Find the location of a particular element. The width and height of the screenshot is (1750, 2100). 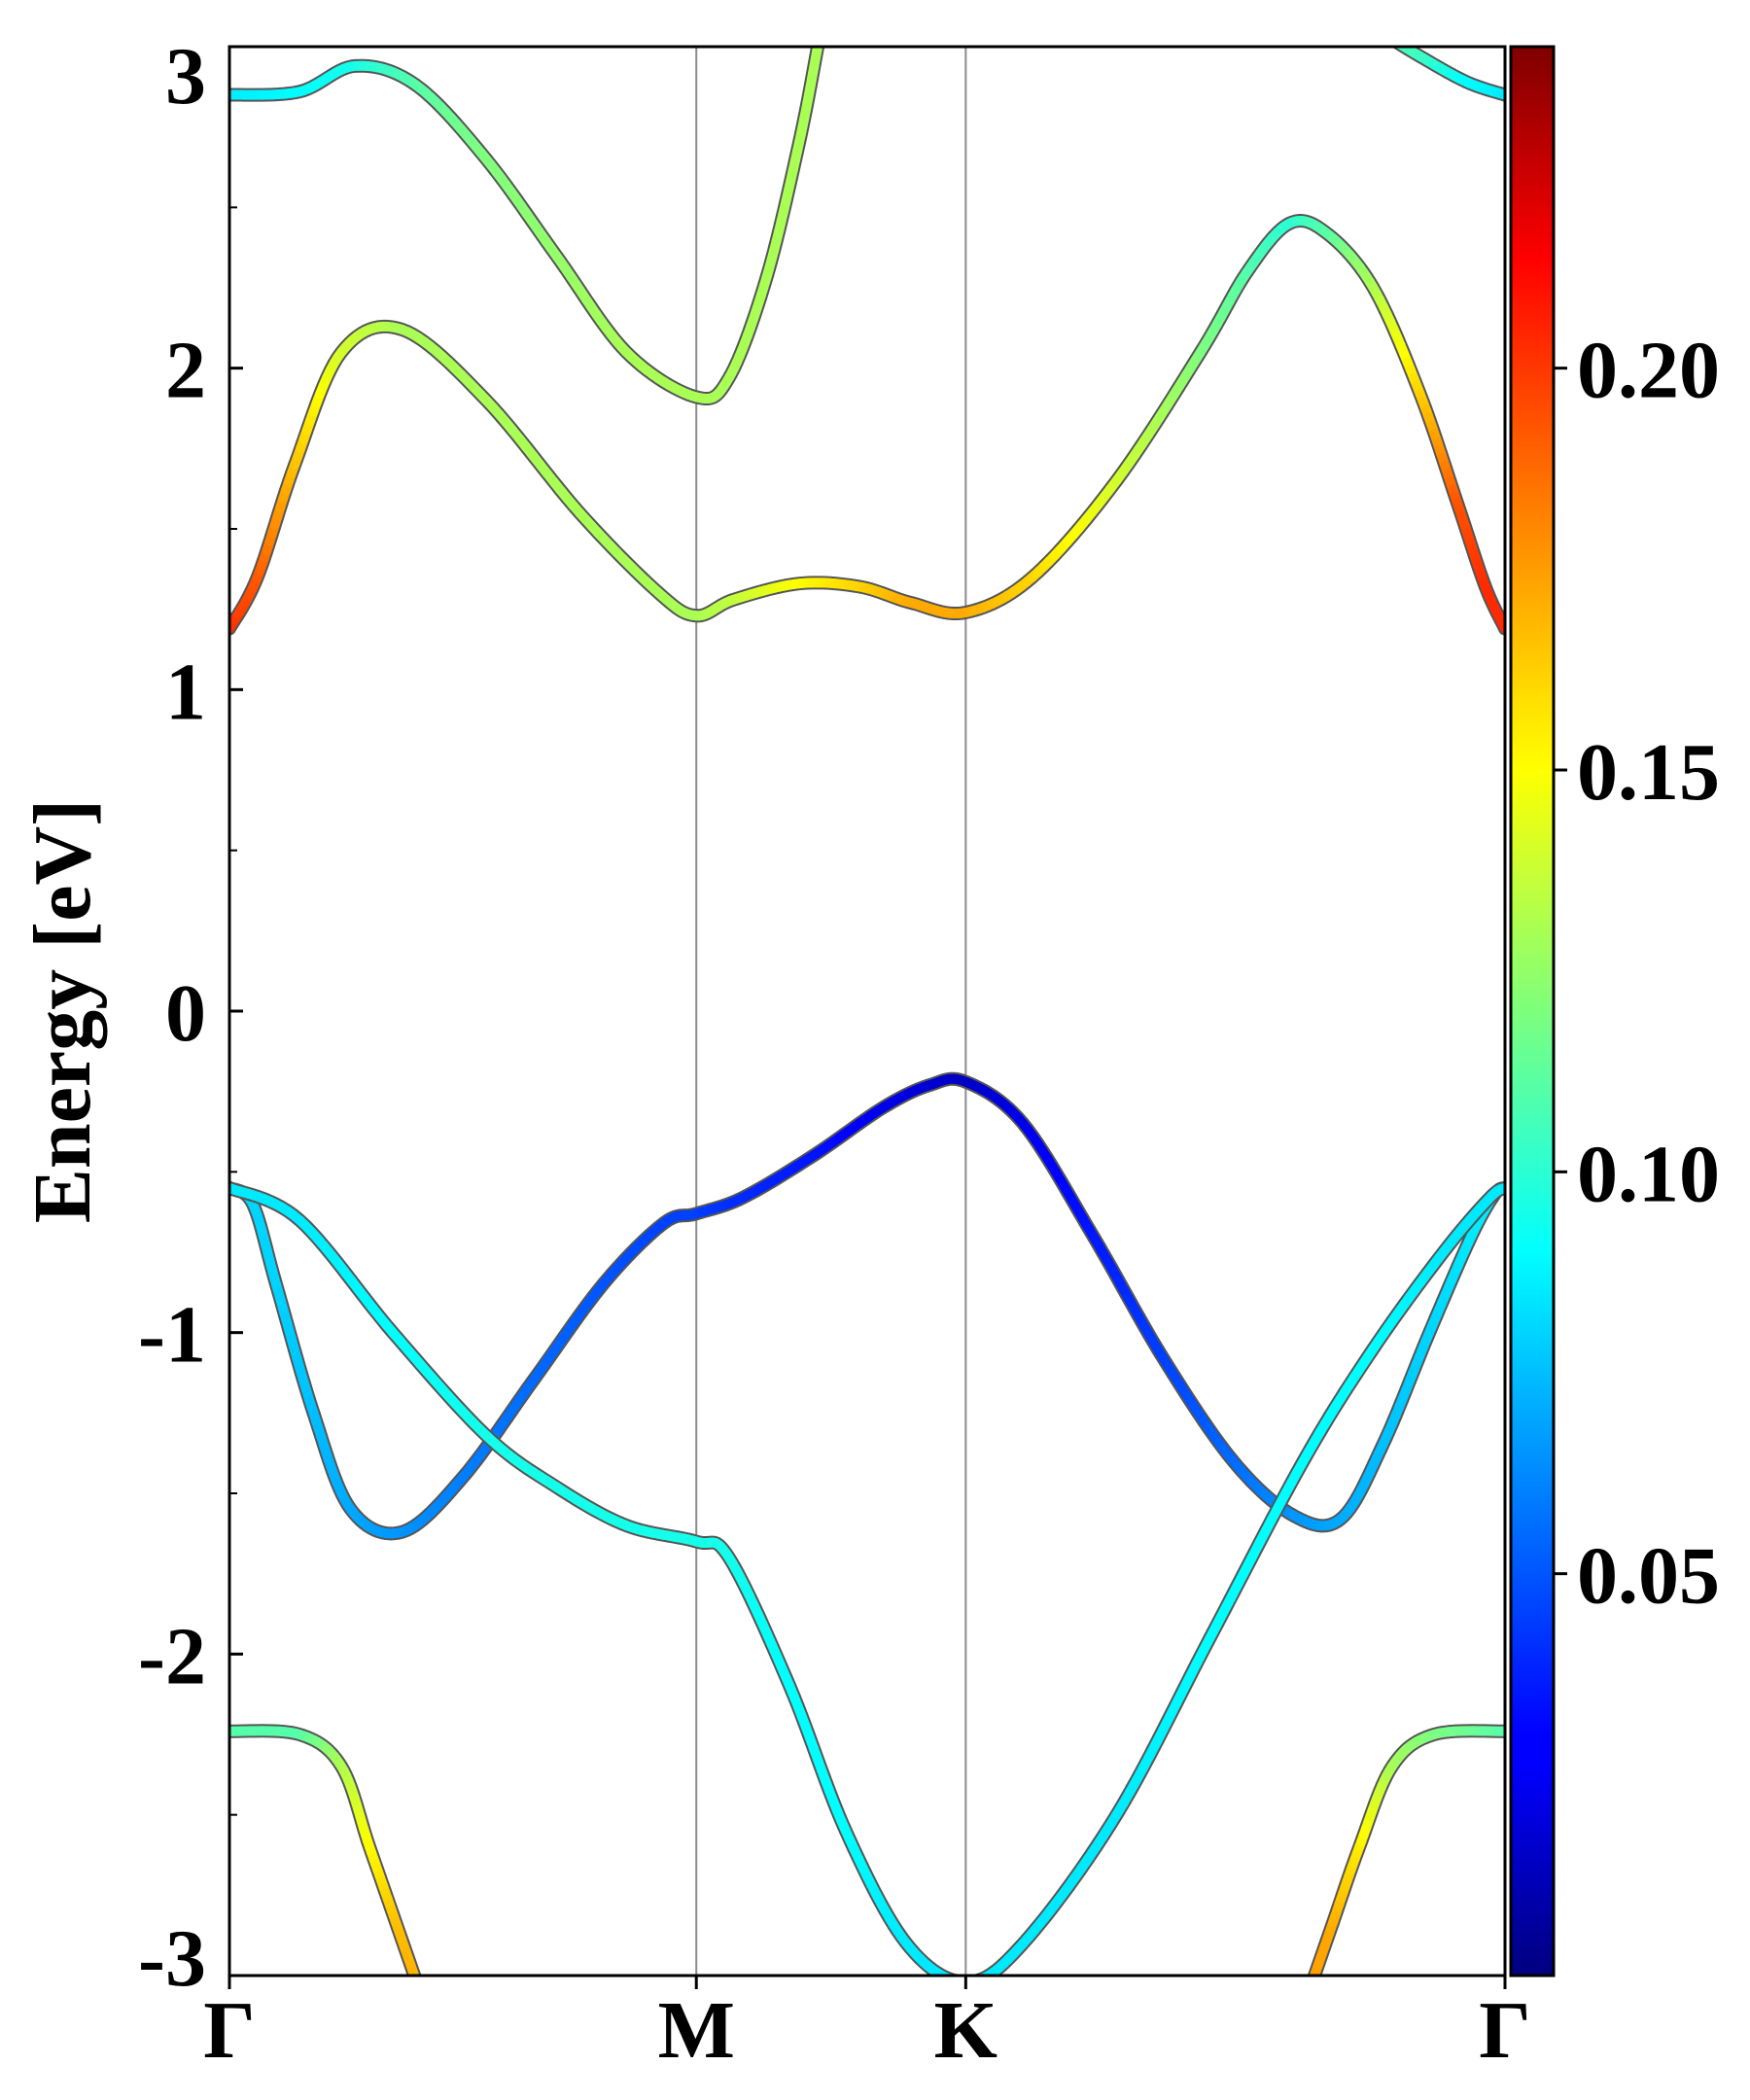

y-tick-label: -1 is located at coordinates (172, 1335).